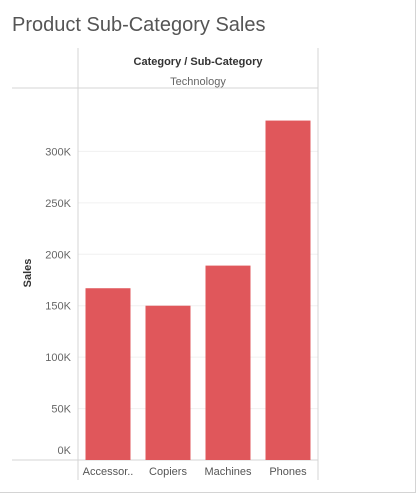  I want to click on x-axis-ticks: Accessor.. Copiers Machines Phones, so click(195, 472).